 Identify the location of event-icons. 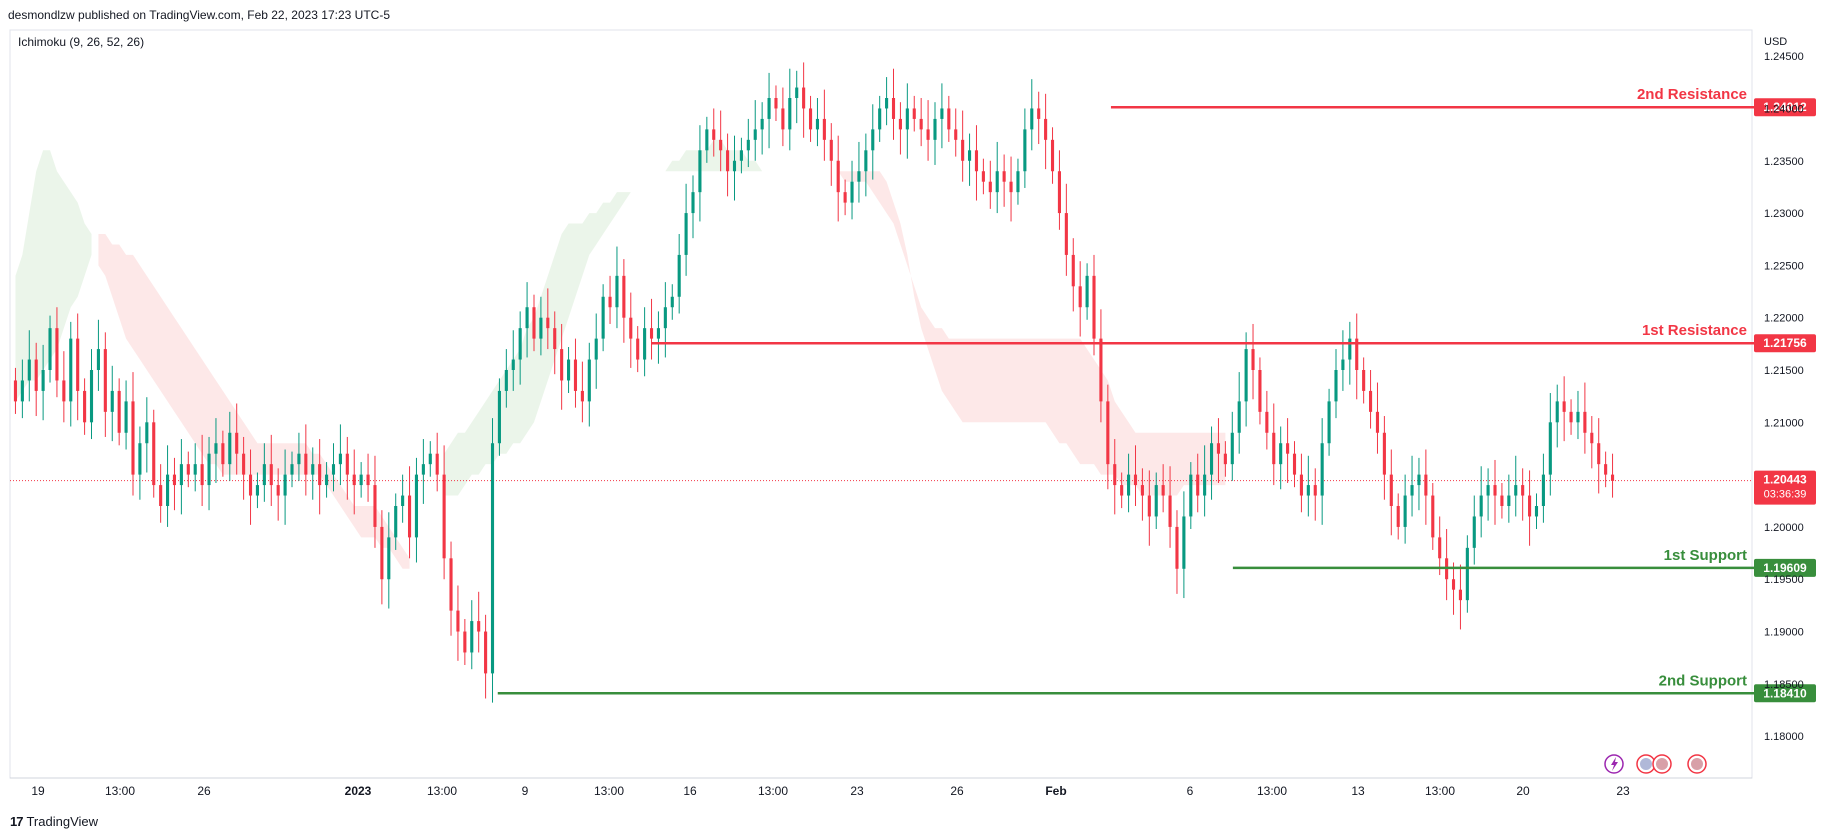
(1655, 764).